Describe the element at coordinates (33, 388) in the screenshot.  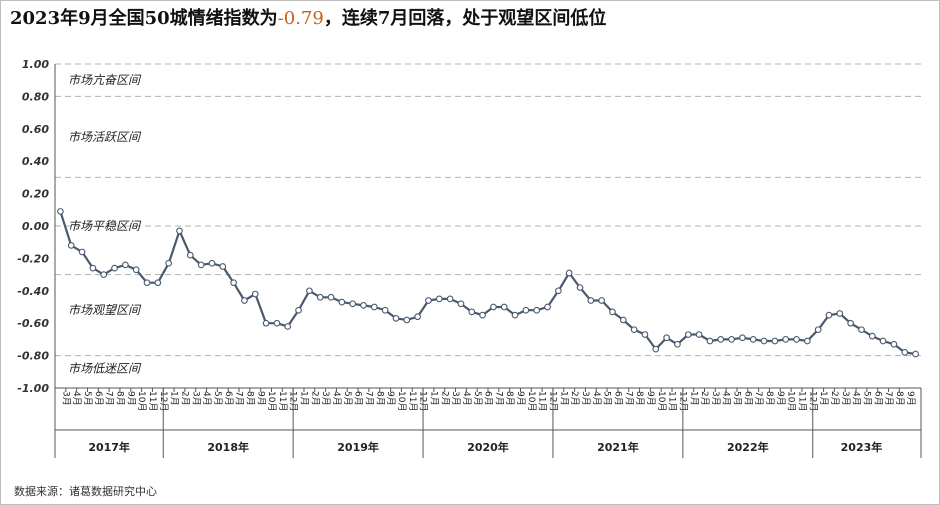
I see `y-tick-label: -1.00` at that location.